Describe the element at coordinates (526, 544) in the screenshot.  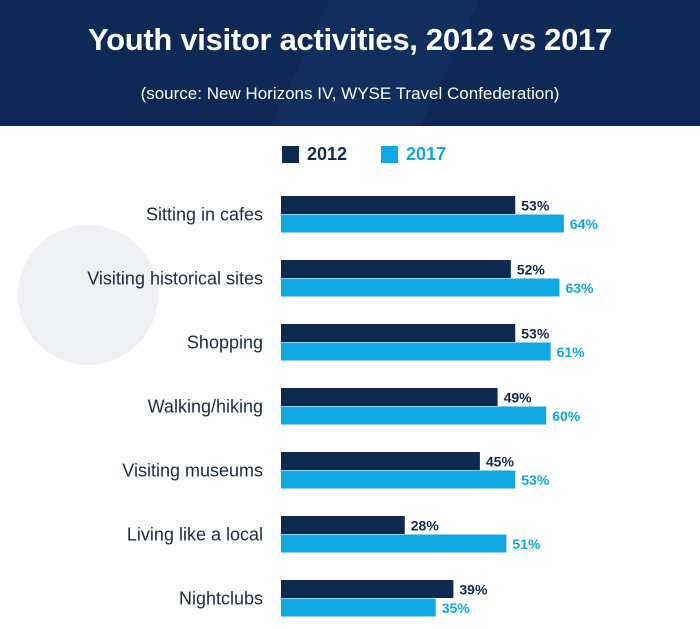
I see `data-label-2017: 51%` at that location.